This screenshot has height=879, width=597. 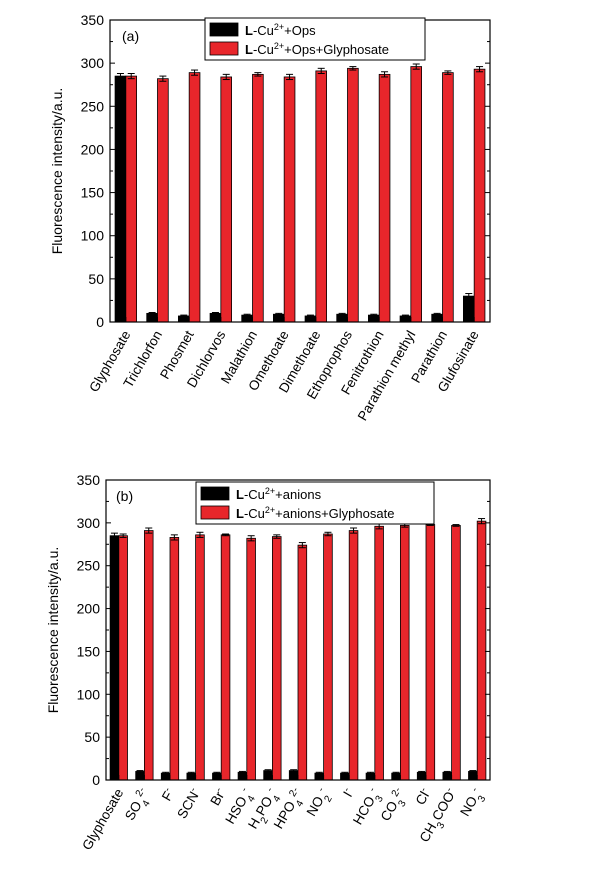 I want to click on legend-entry-2: L-Cu2++Ops+Glyphosate, so click(x=317, y=49).